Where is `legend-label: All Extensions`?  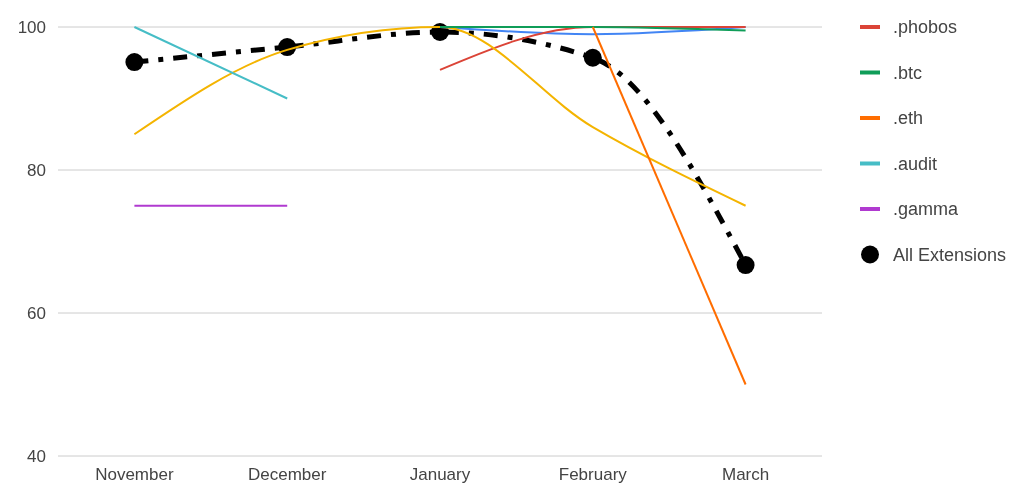
legend-label: All Extensions is located at coordinates (950, 254).